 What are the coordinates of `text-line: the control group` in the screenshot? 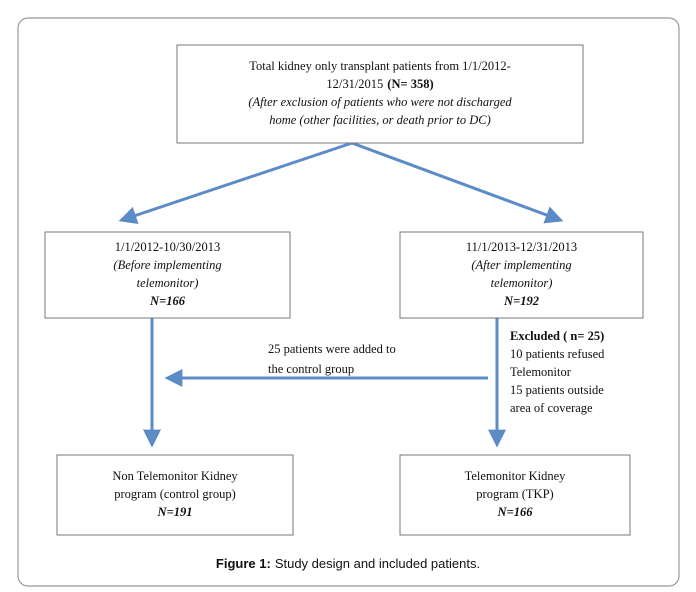 It's located at (311, 369).